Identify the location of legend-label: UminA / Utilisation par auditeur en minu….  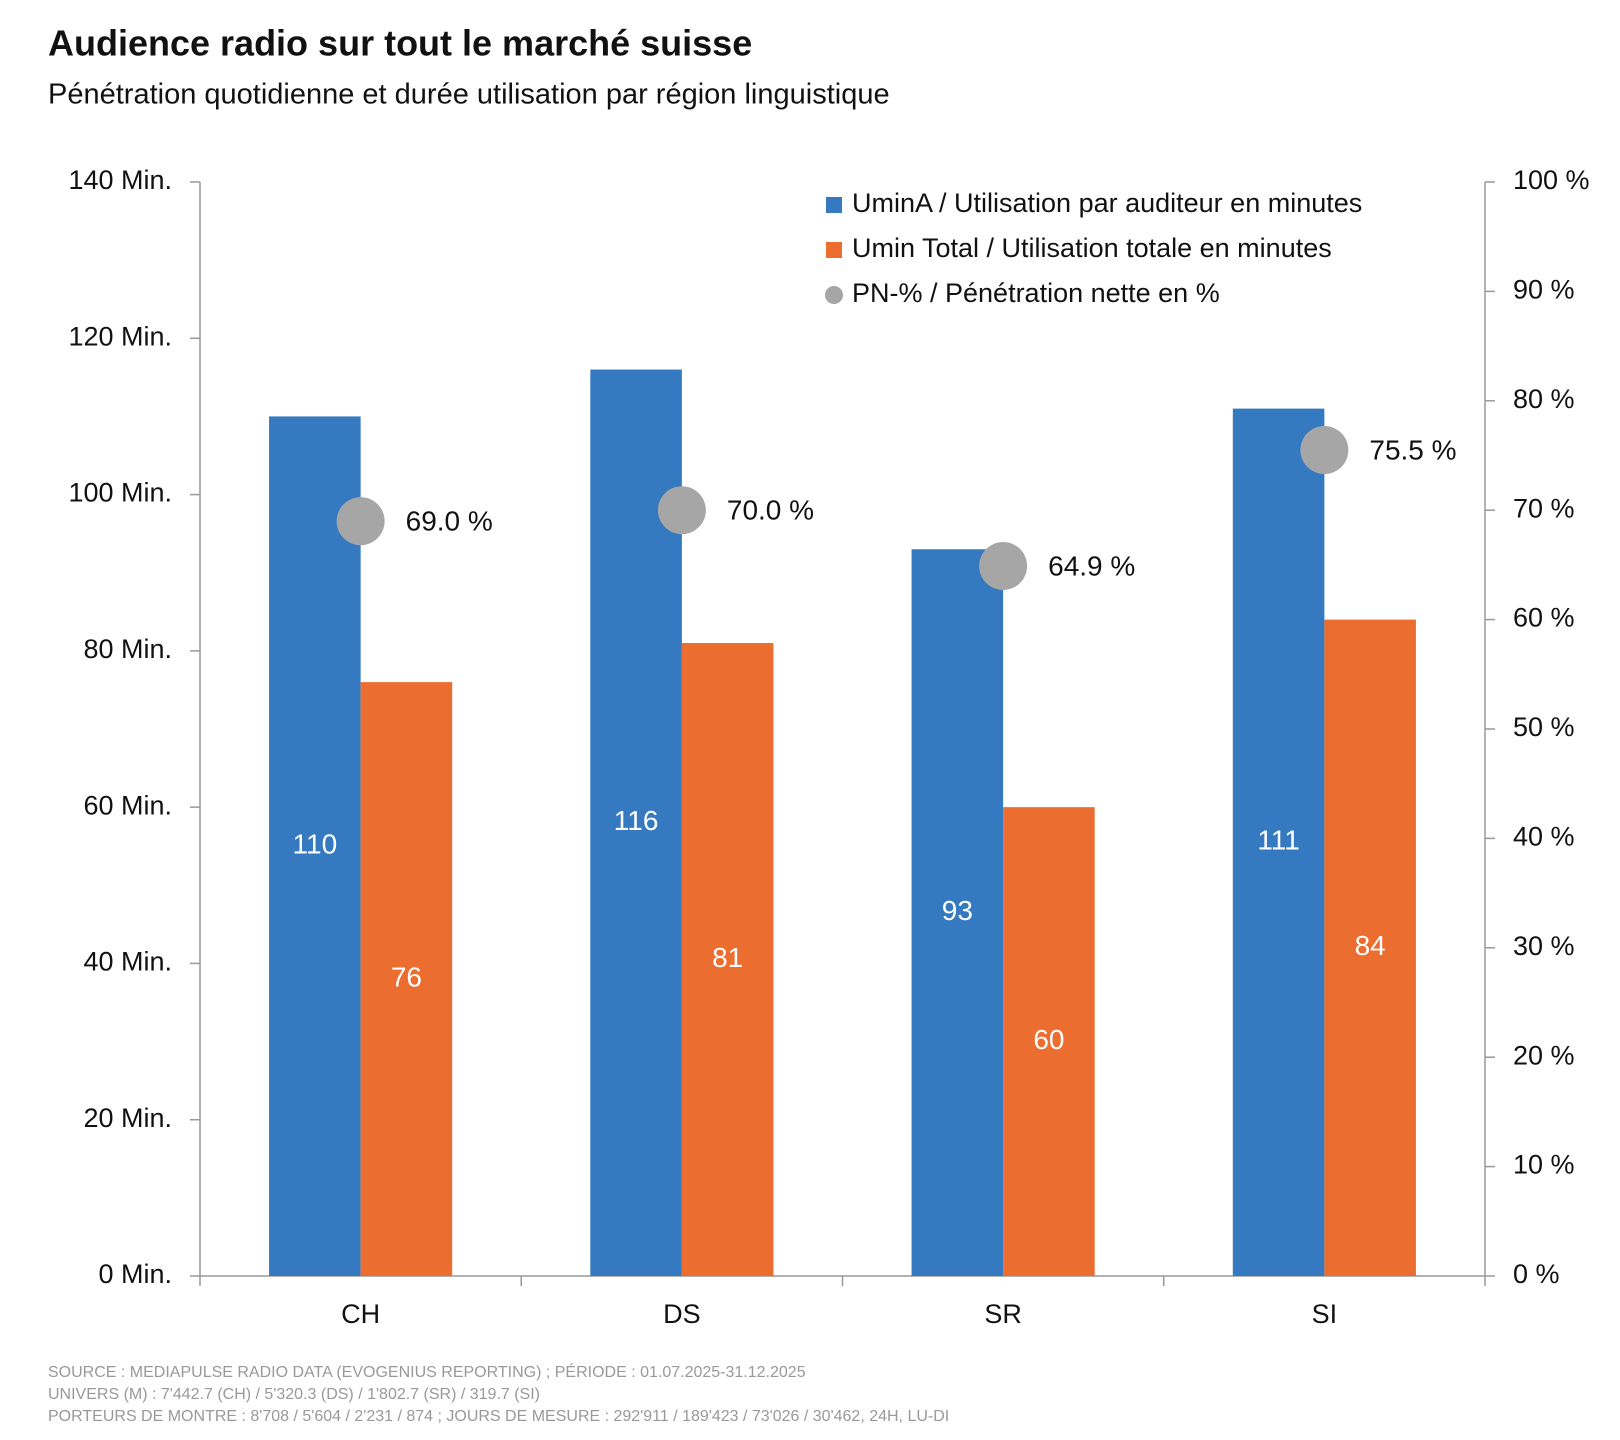
(1107, 203).